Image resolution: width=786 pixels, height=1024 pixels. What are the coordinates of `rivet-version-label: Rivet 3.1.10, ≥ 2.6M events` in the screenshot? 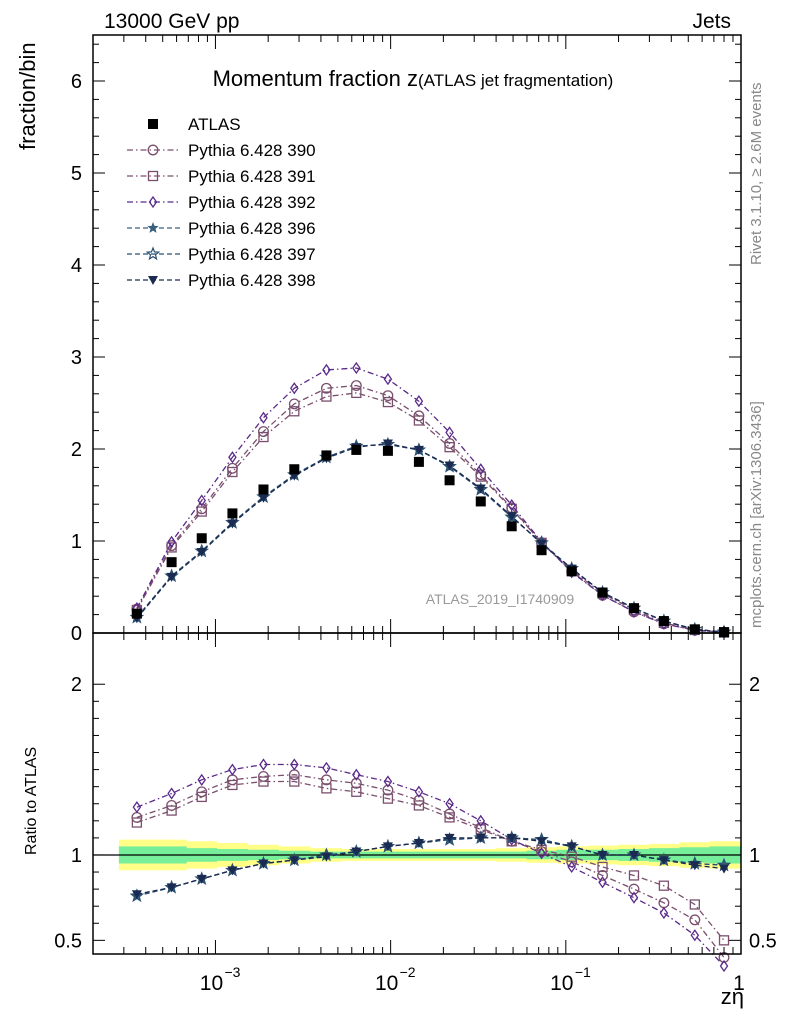 It's located at (756, 174).